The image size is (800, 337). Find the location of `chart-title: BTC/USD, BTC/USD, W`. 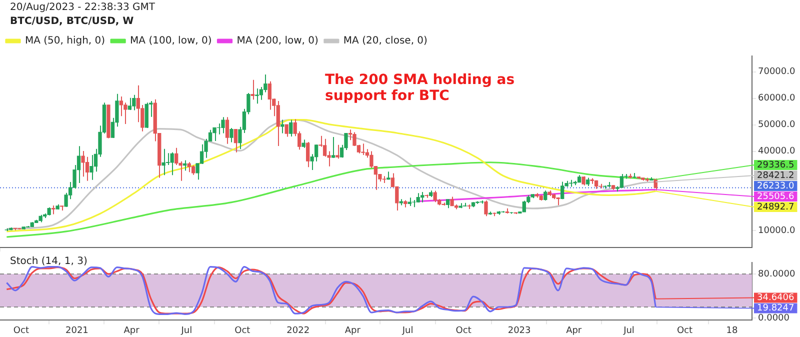

chart-title: BTC/USD, BTC/USD, W is located at coordinates (72, 21).